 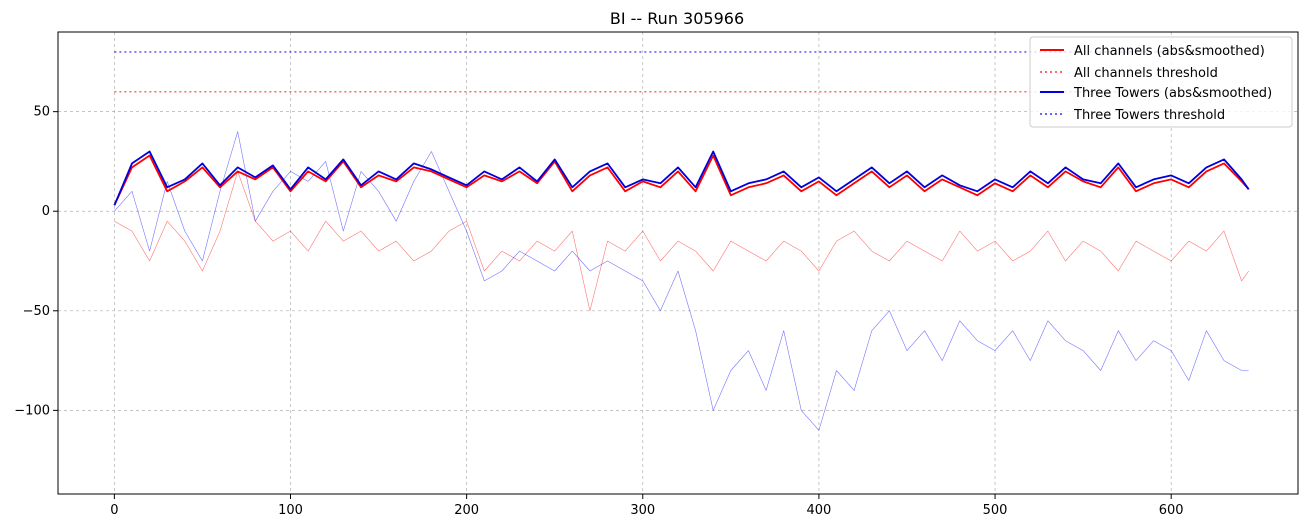 I want to click on x-tick-label: 600, so click(x=1171, y=510).